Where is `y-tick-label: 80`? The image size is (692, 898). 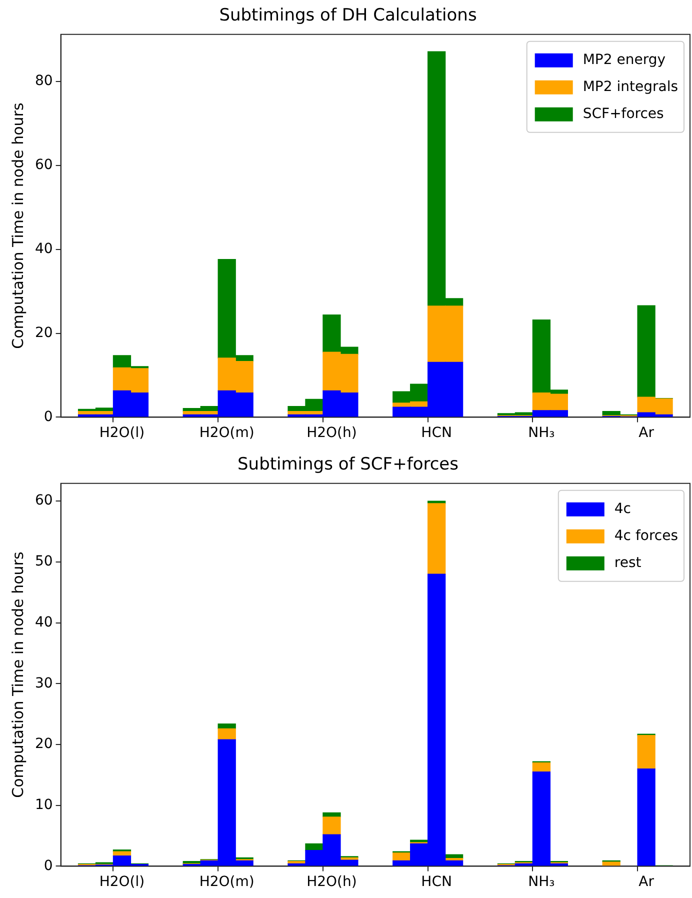 y-tick-label: 80 is located at coordinates (43, 81).